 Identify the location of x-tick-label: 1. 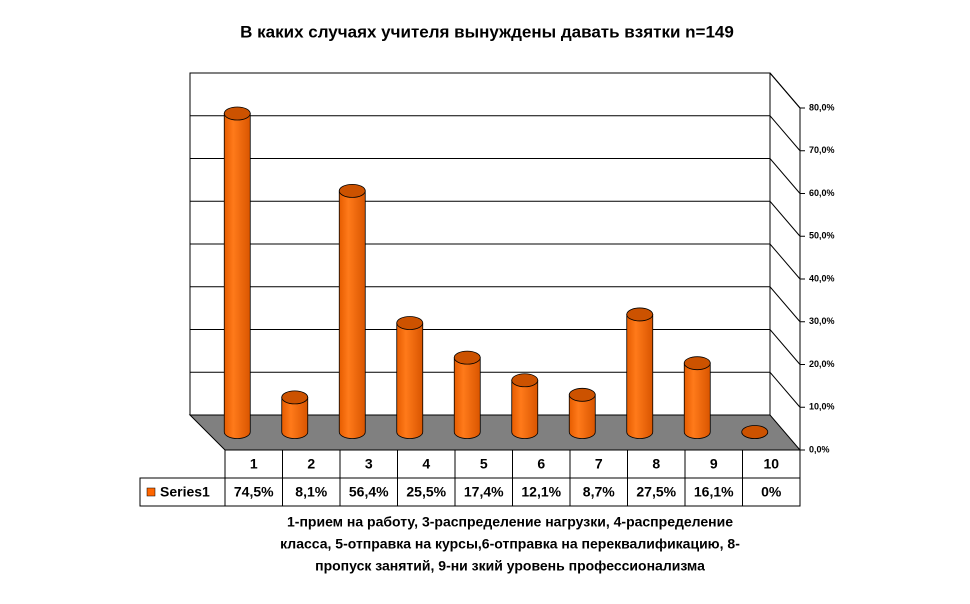
(254, 464).